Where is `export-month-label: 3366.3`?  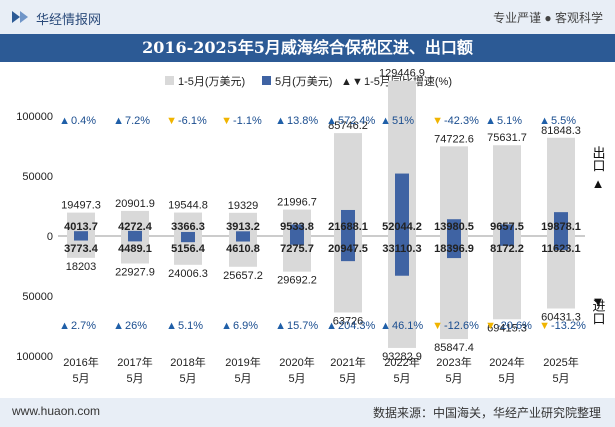
export-month-label: 3366.3 is located at coordinates (188, 227).